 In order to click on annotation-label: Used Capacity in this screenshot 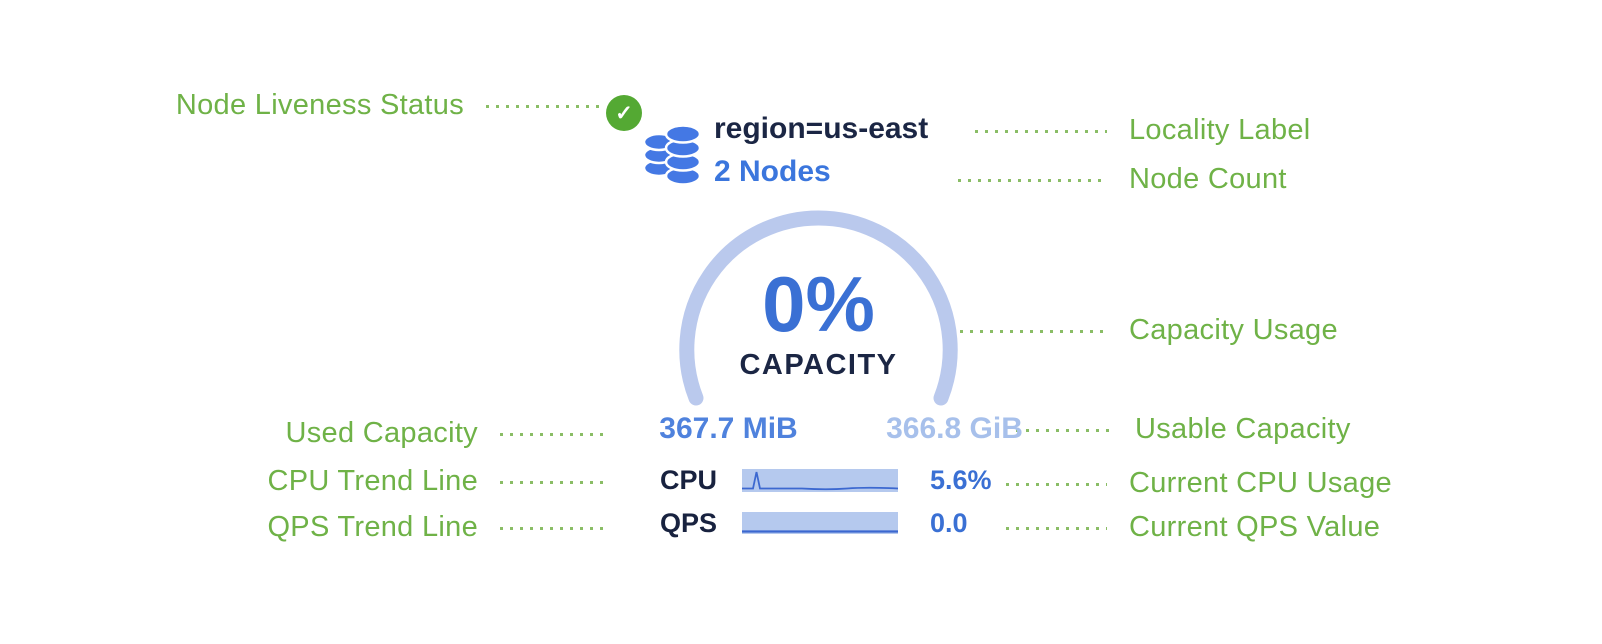, I will do `click(381, 433)`.